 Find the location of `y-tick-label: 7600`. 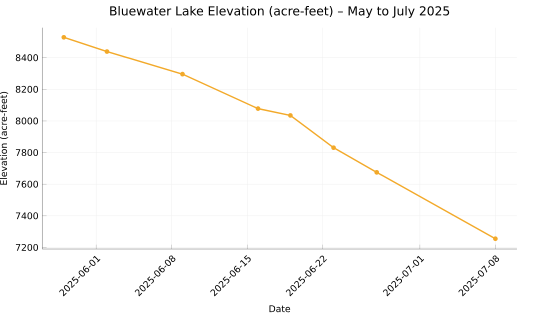

y-tick-label: 7600 is located at coordinates (27, 184).